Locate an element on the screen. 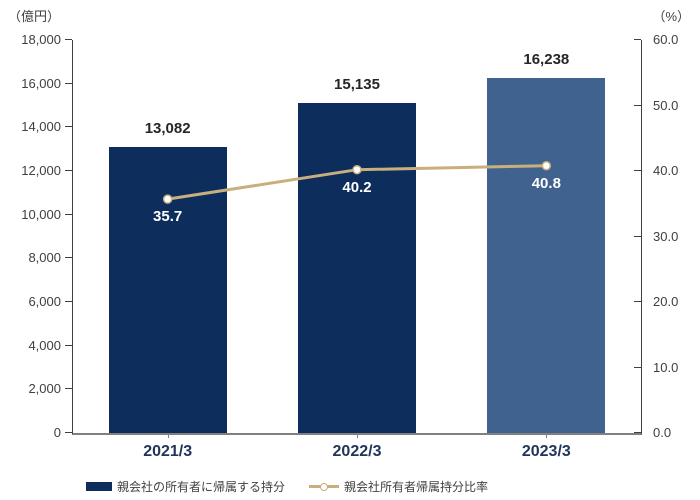 Image resolution: width=700 pixels, height=500 pixels. bar-value-label: 15,135 is located at coordinates (357, 84).